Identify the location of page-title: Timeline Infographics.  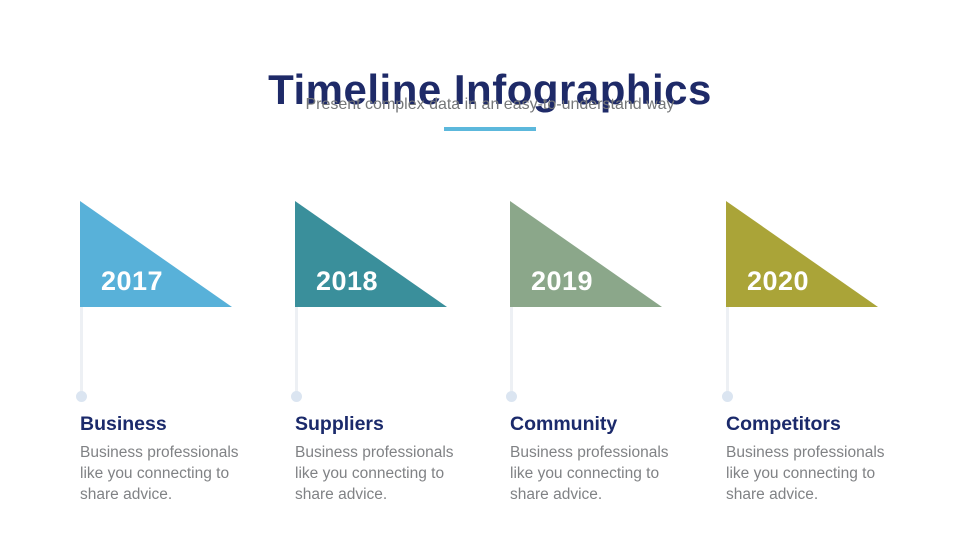
(490, 90).